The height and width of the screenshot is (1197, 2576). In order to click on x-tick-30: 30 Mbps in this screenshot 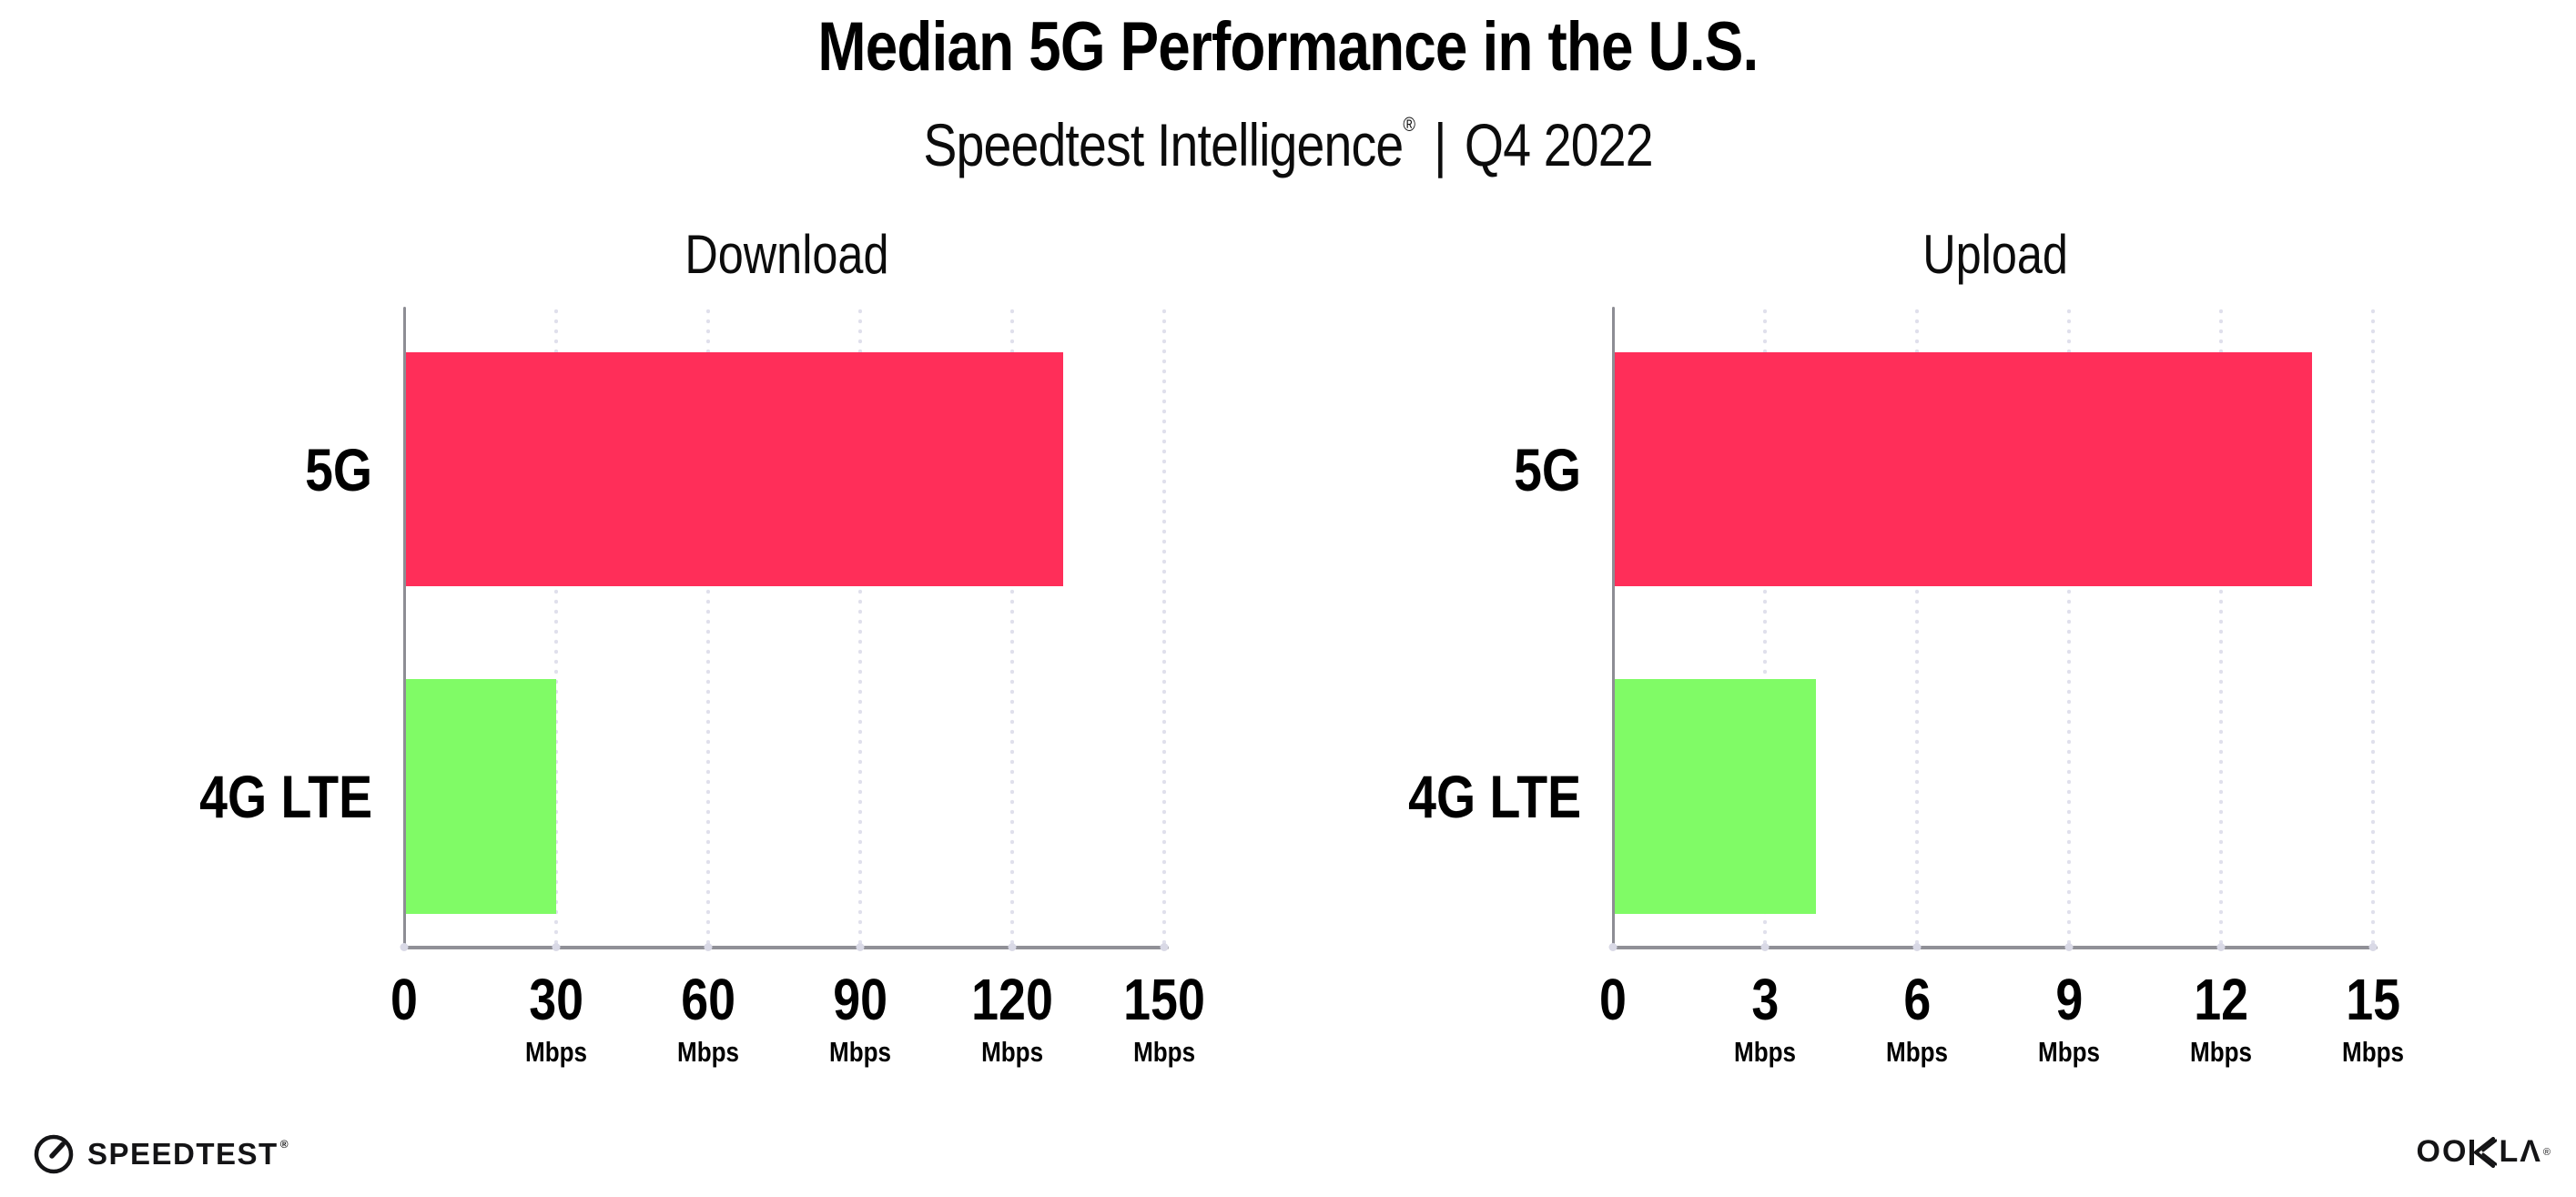, I will do `click(556, 1018)`.